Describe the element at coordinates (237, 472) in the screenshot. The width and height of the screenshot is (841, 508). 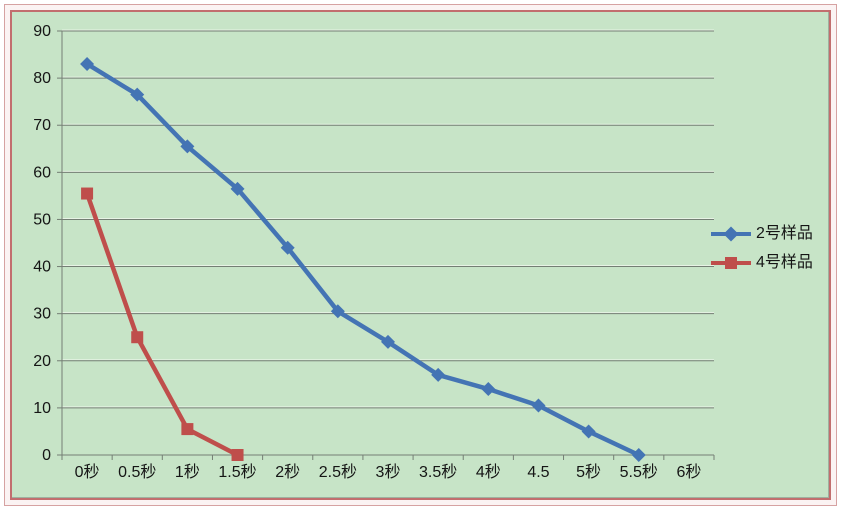
I see `x-axis-tick-label: 1.5秒` at that location.